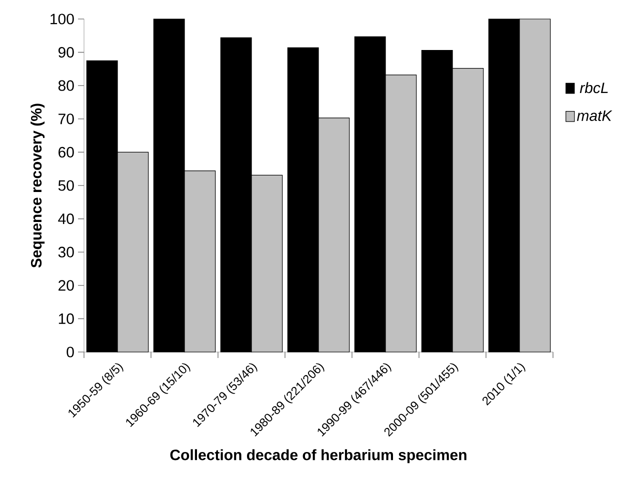 The image size is (624, 504). I want to click on y-tick-label: 30, so click(66, 252).